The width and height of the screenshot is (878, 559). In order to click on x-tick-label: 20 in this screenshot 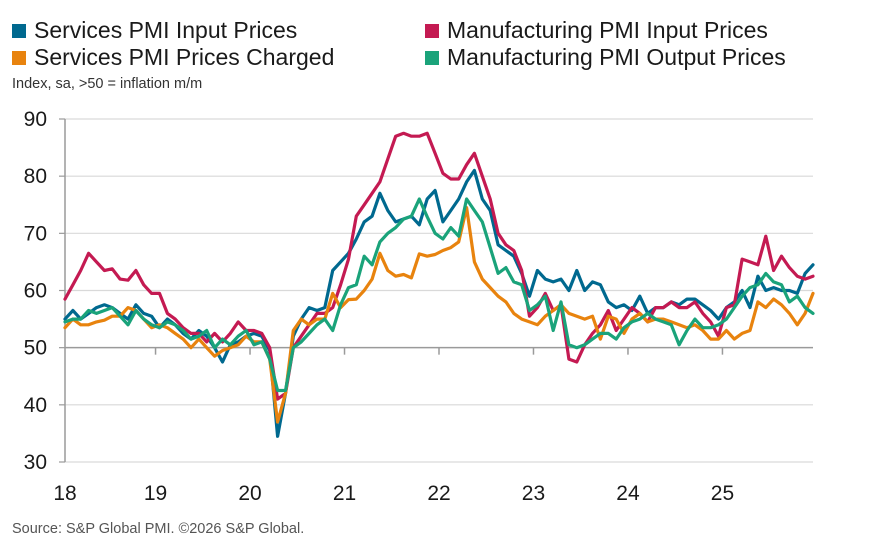, I will do `click(249, 493)`.